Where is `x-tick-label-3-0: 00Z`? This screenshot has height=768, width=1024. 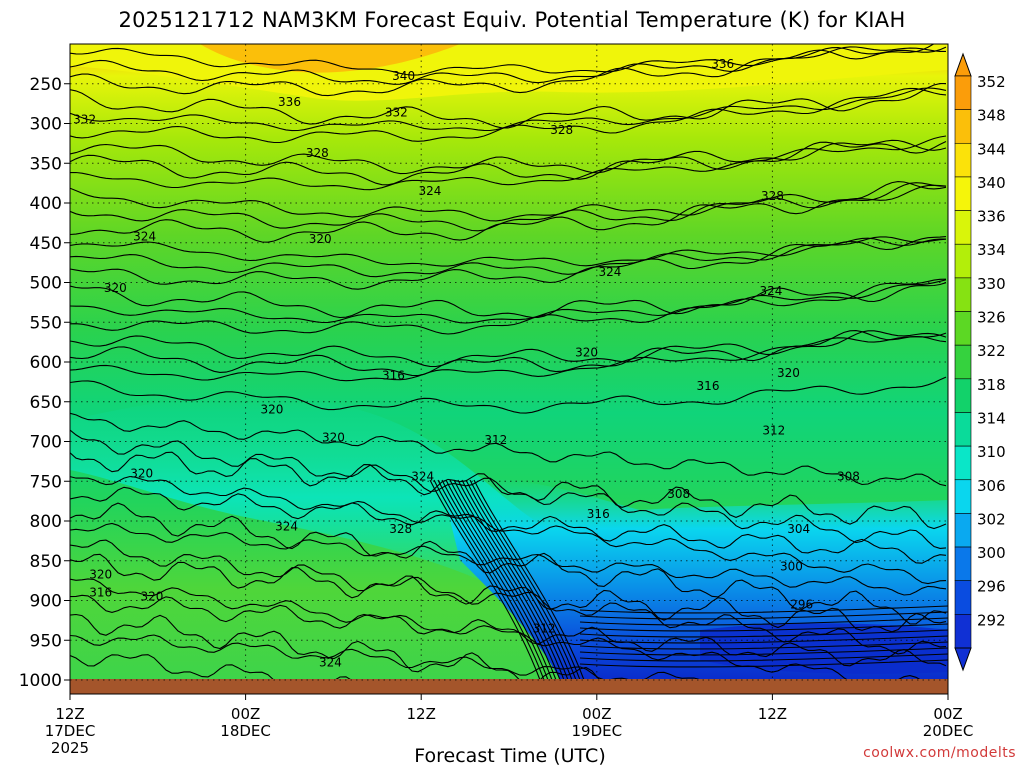
x-tick-label-3-0: 00Z is located at coordinates (596, 714).